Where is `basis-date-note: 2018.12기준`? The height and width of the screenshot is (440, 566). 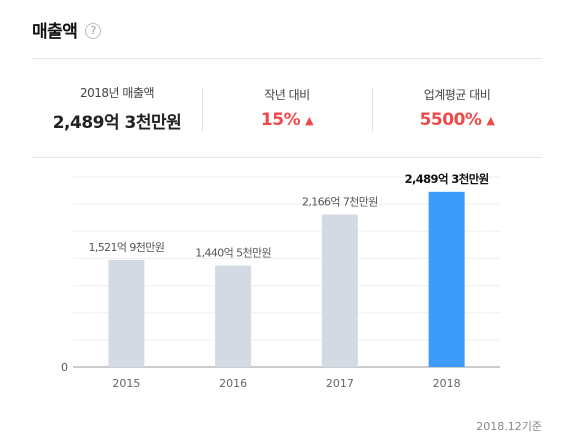
basis-date-note: 2018.12기준 is located at coordinates (509, 426).